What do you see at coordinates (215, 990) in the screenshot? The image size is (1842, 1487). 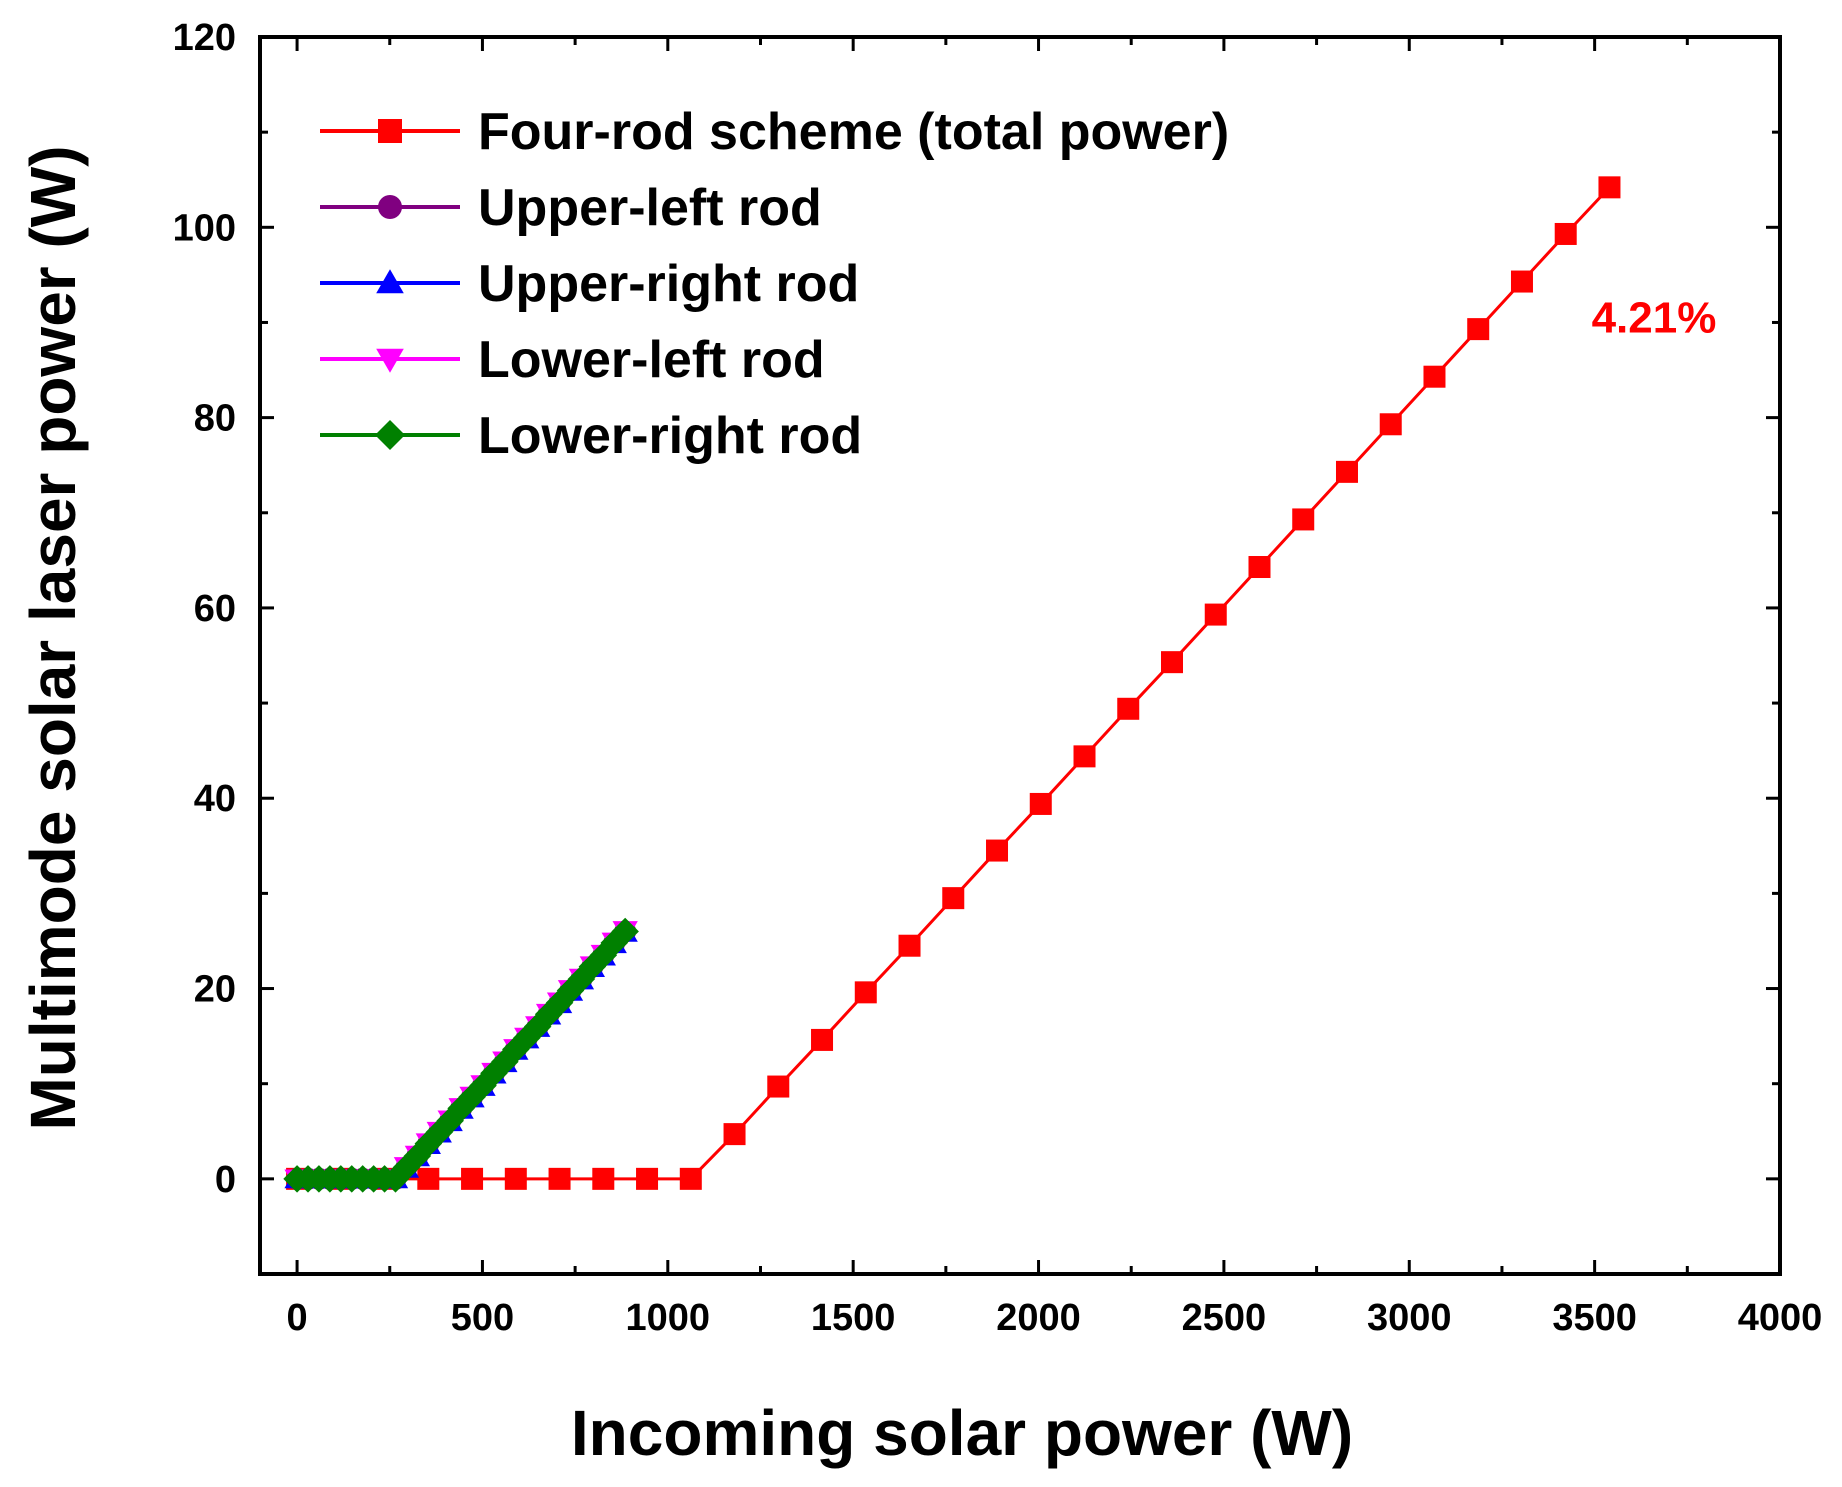 I see `y-tick-label: 20` at bounding box center [215, 990].